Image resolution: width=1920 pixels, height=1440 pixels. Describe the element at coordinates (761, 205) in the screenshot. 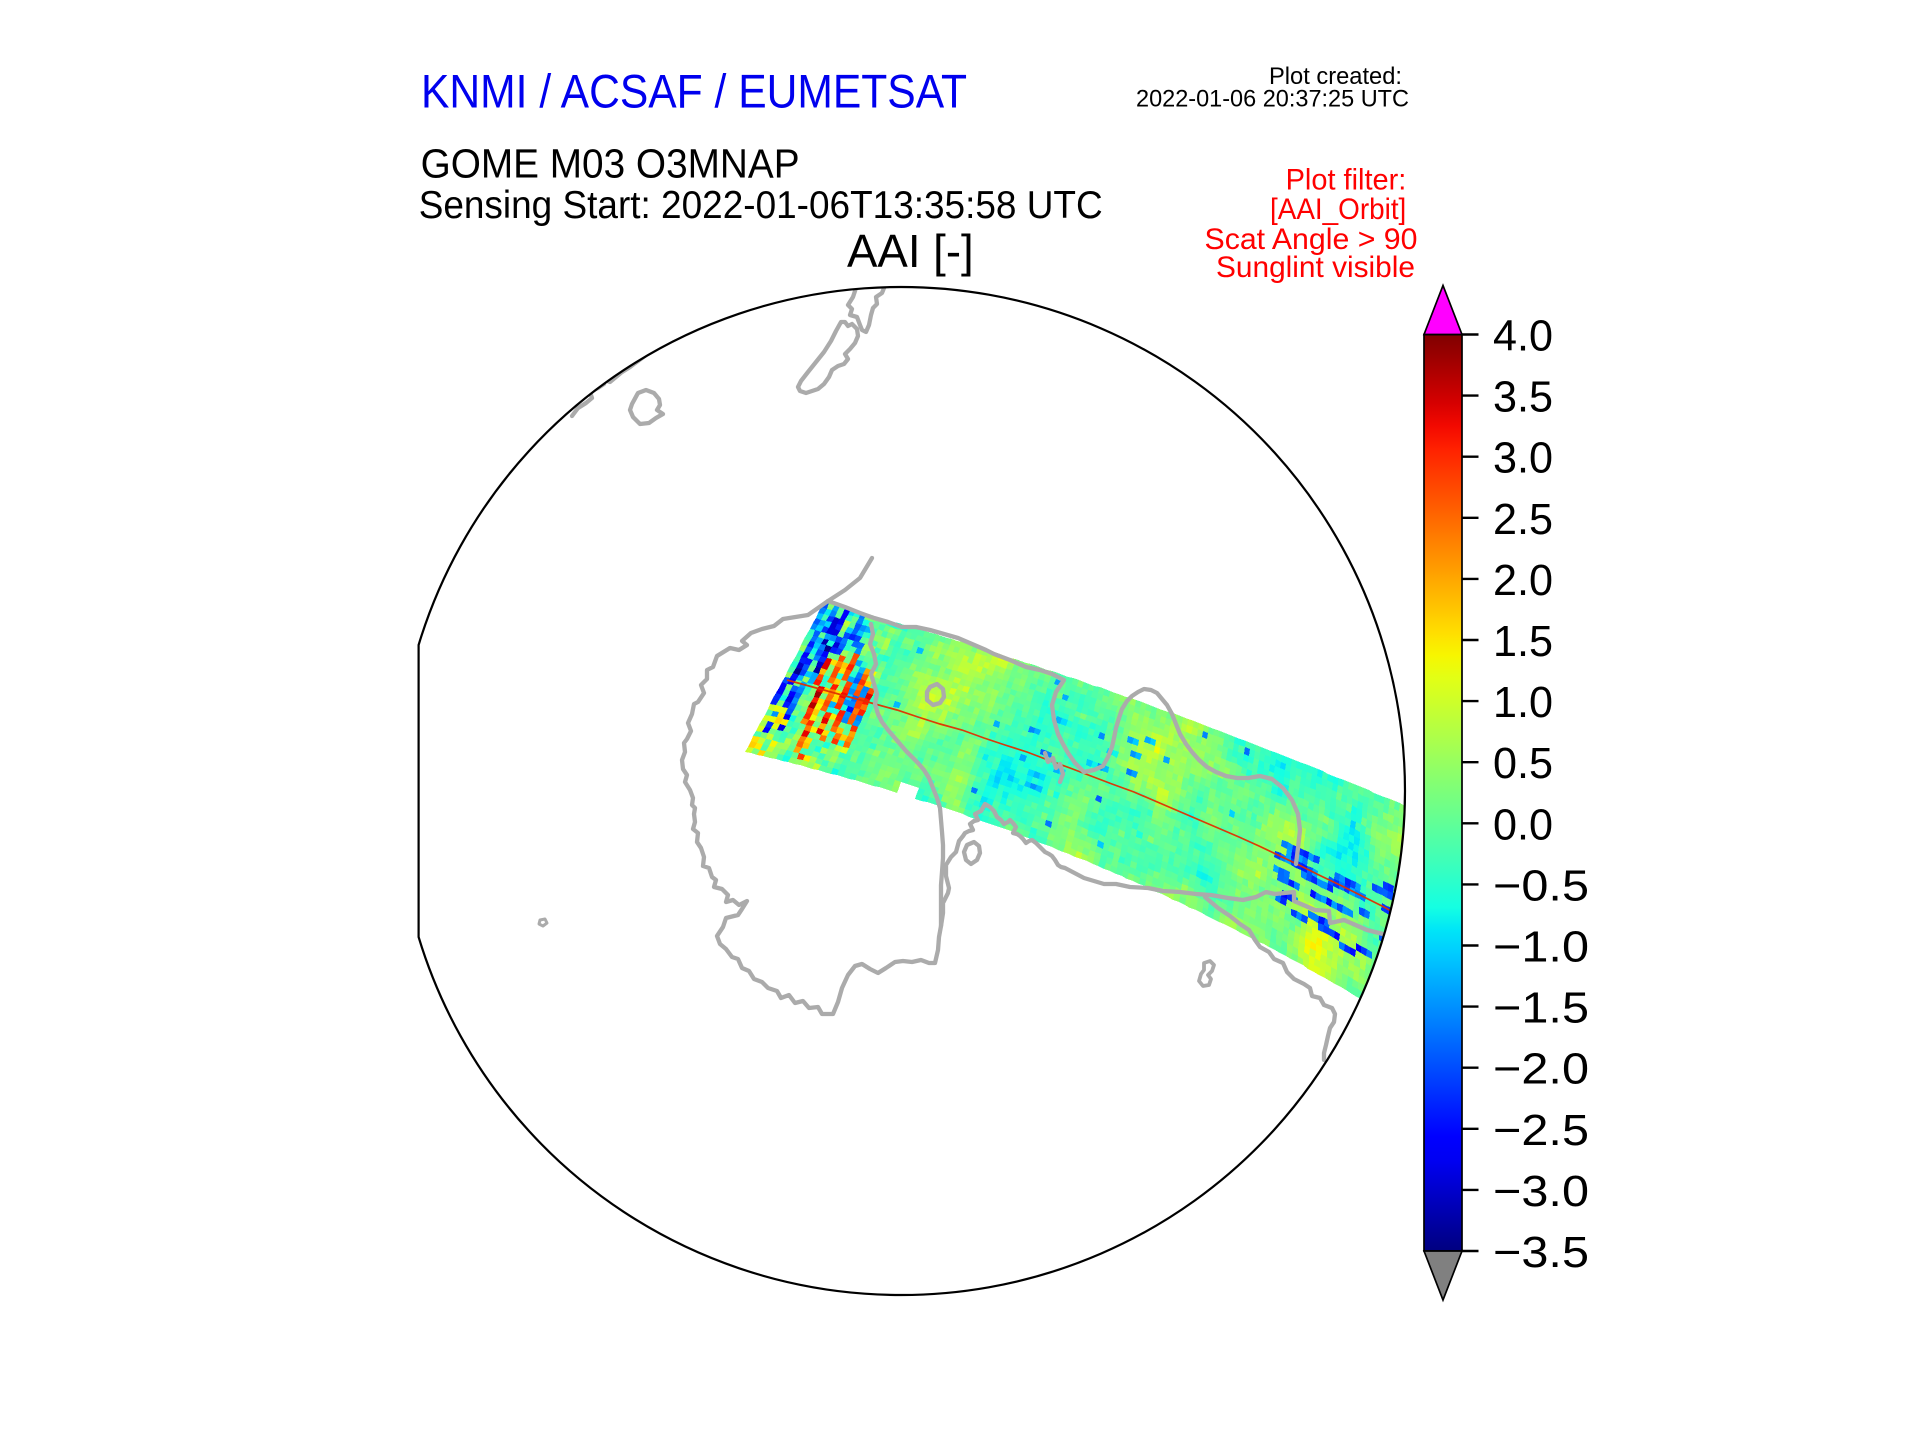

I see `svg-text:Sensing Start: 2022-01-06T13:3: Sensing Start: 2022-01-06T13:35:58 UTC` at that location.